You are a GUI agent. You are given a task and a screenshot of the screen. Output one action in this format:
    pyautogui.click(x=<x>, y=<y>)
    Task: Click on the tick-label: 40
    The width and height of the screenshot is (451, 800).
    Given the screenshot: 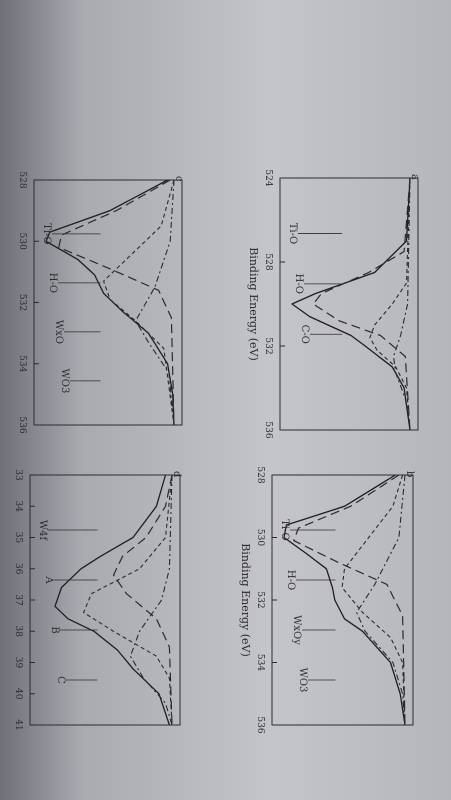 What is the action you would take?
    pyautogui.click(x=18, y=694)
    